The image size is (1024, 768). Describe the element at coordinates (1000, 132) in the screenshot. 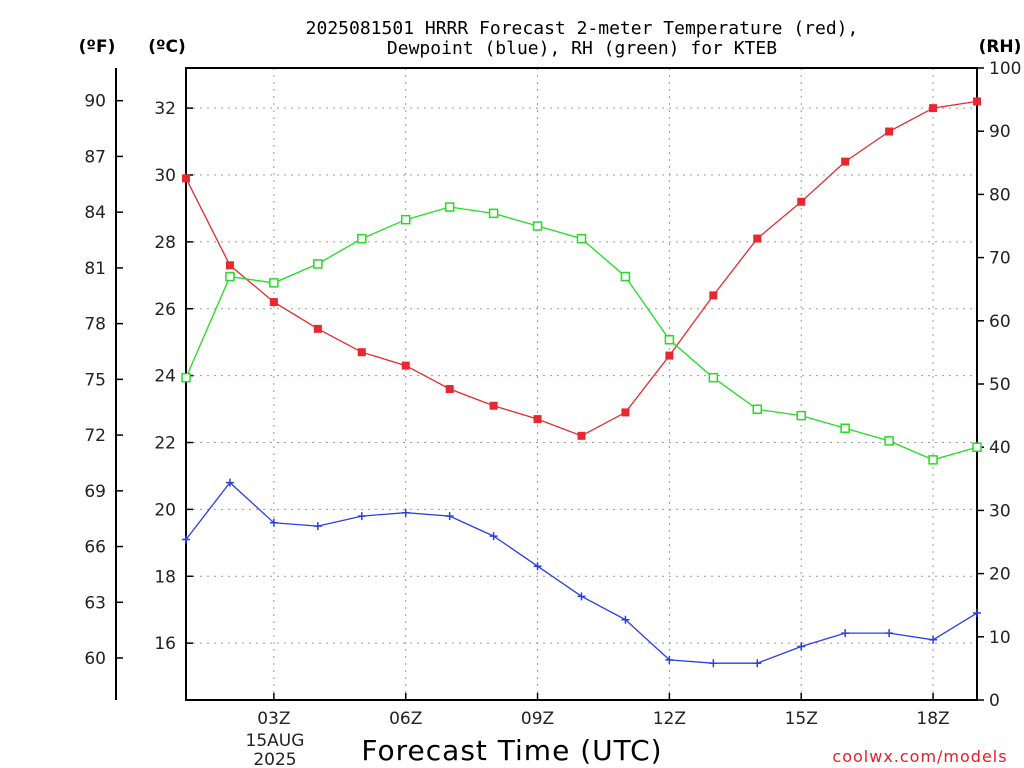

I see `rh-tick-label: 90` at that location.